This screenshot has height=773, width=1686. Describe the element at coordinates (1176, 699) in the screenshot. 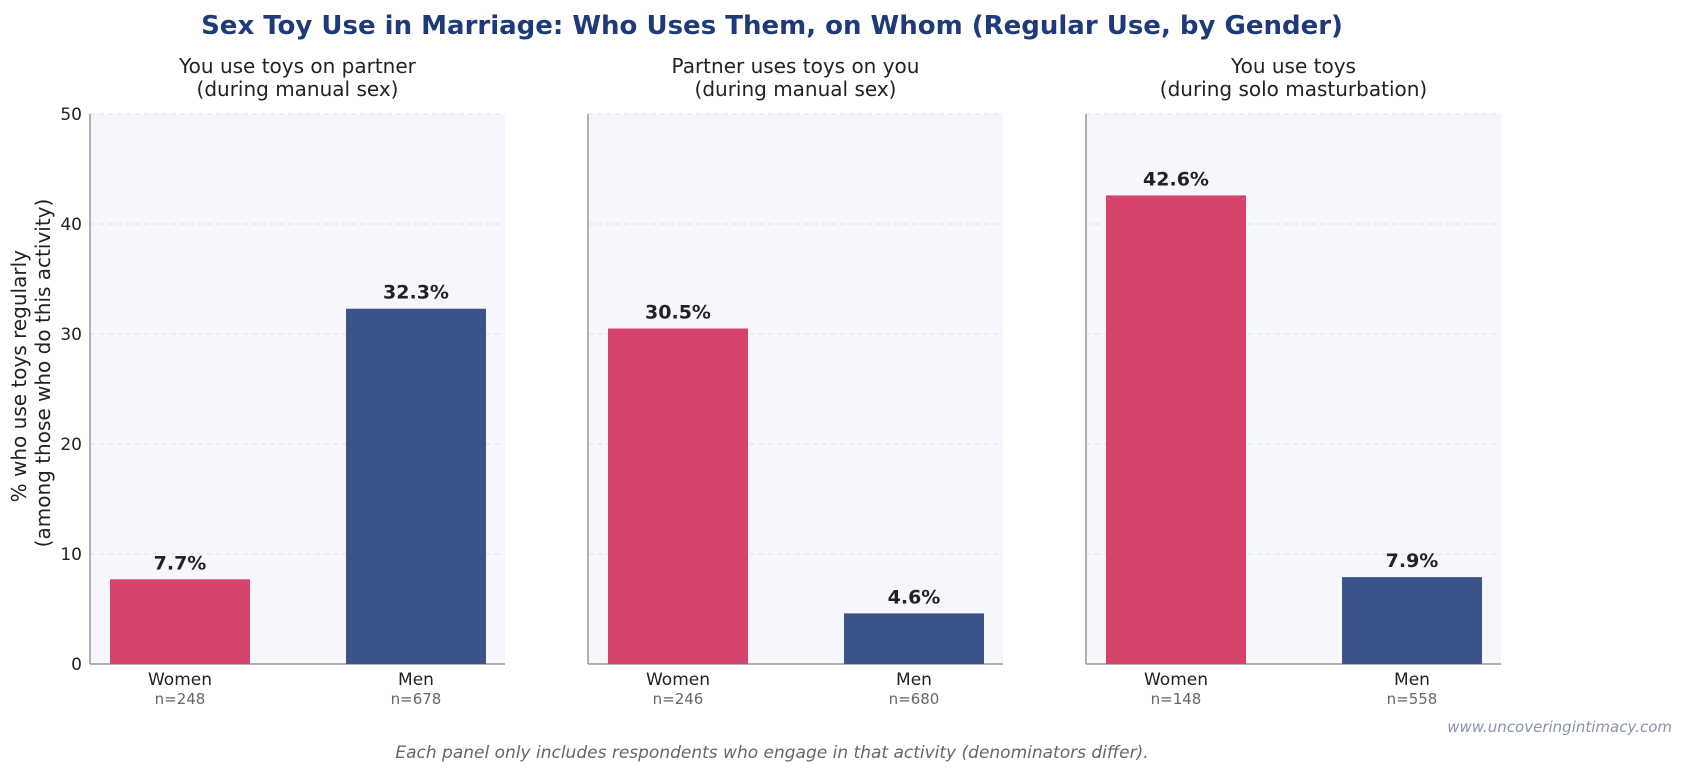

I see `sample-size-label: n=148` at that location.